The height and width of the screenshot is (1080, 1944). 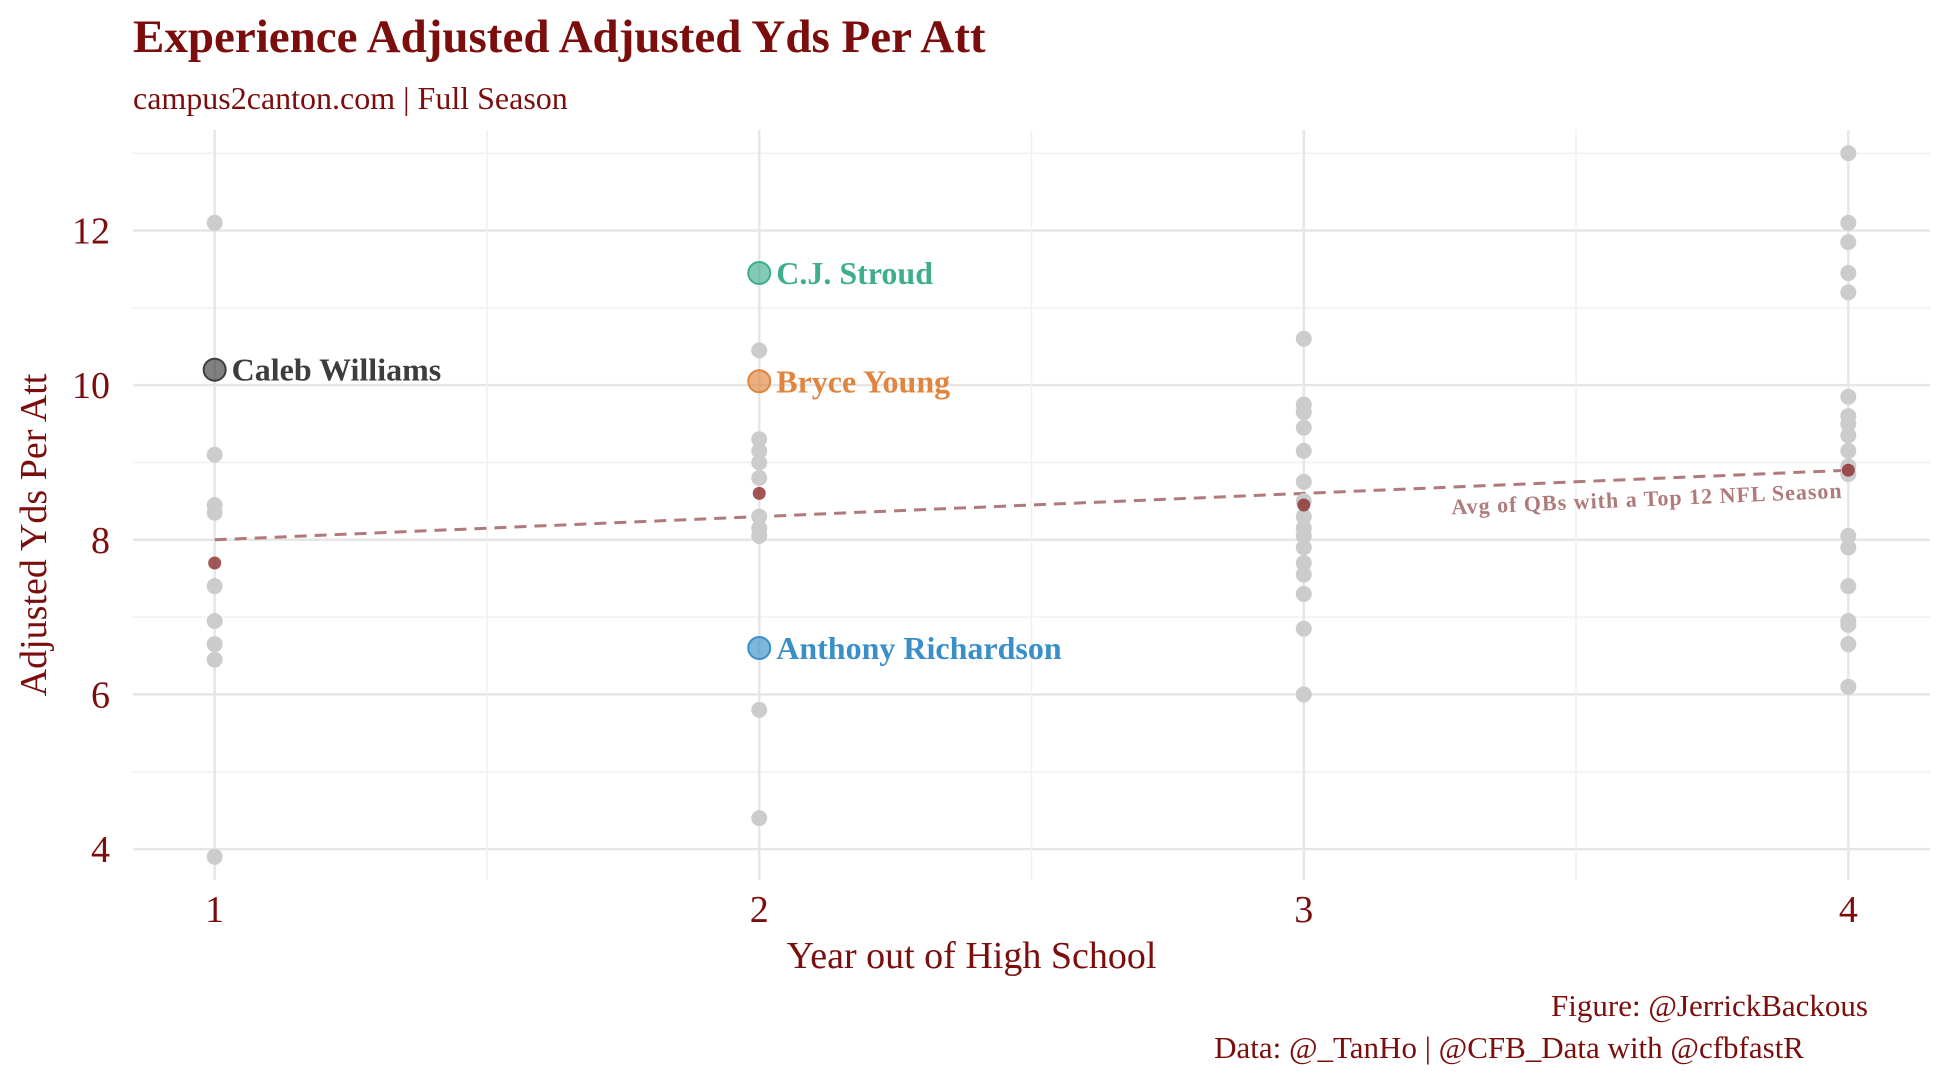 I want to click on data-credit: Data: @_TanHo | @CFB_Data with @cfbfastR, so click(x=1509, y=1047).